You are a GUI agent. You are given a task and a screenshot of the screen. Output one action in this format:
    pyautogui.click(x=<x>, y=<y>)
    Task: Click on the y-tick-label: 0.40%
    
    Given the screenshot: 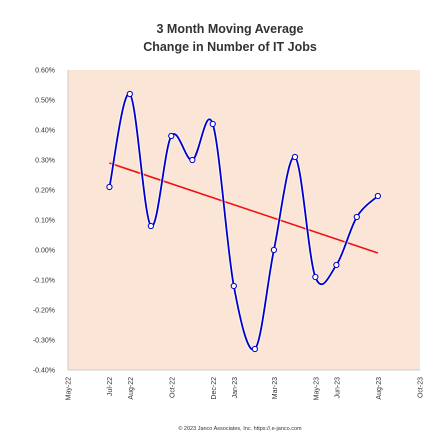 What is the action you would take?
    pyautogui.click(x=45, y=131)
    